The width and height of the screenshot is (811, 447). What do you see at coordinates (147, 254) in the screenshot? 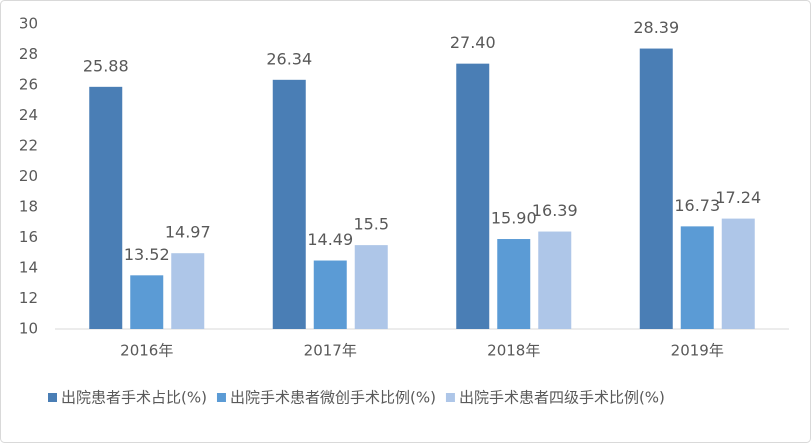
I see `value-label: 13.52` at bounding box center [147, 254].